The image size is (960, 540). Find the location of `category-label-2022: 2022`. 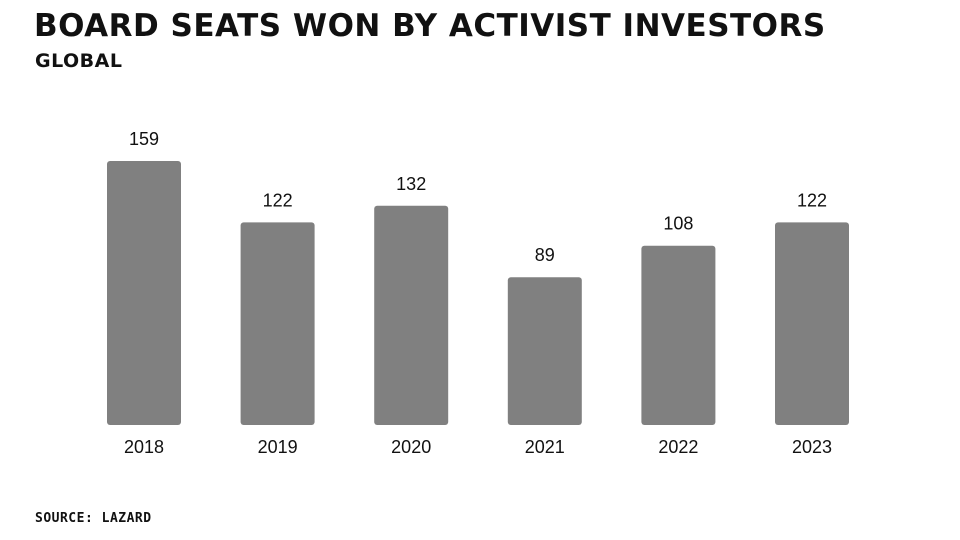

category-label-2022: 2022 is located at coordinates (678, 447).